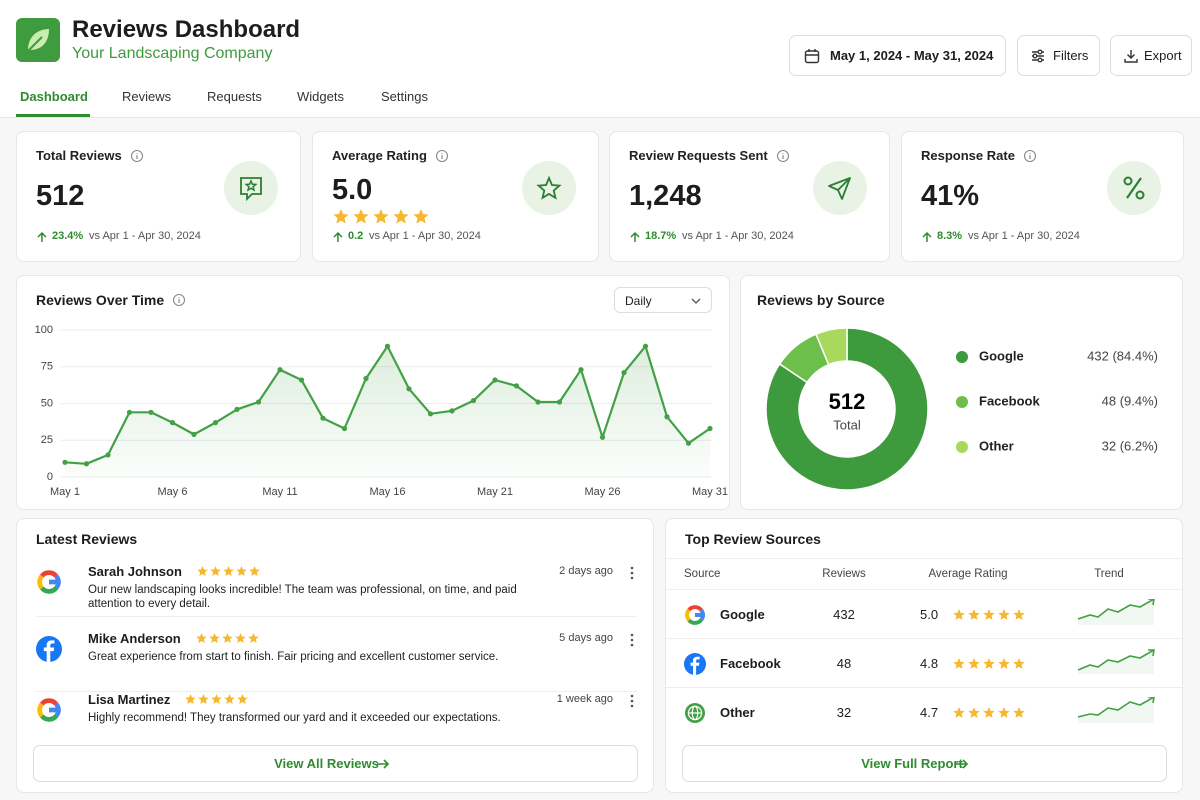 This screenshot has height=800, width=1200. Describe the element at coordinates (661, 236) in the screenshot. I see `kpi-change: 18.7%` at that location.